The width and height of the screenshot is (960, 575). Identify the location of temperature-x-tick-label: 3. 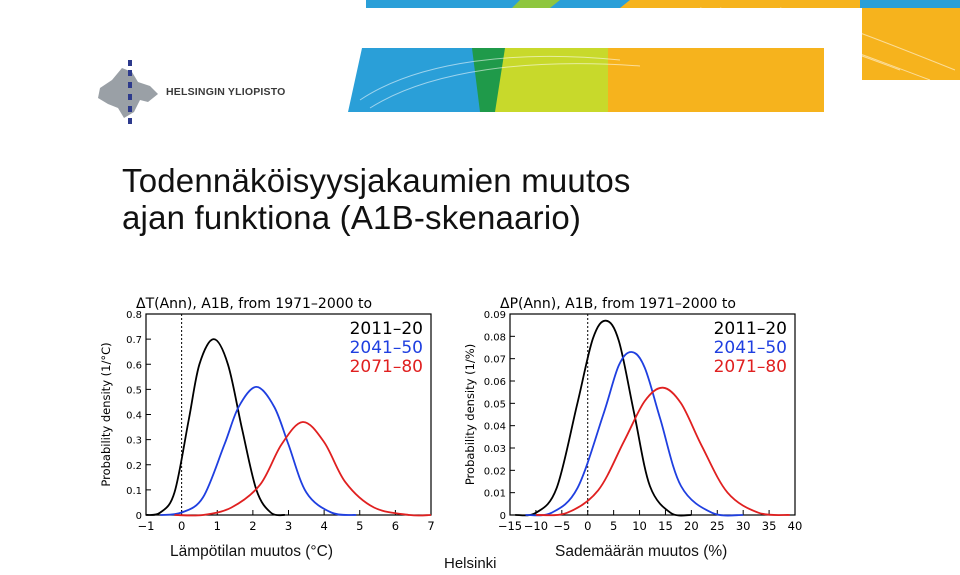
(288, 526).